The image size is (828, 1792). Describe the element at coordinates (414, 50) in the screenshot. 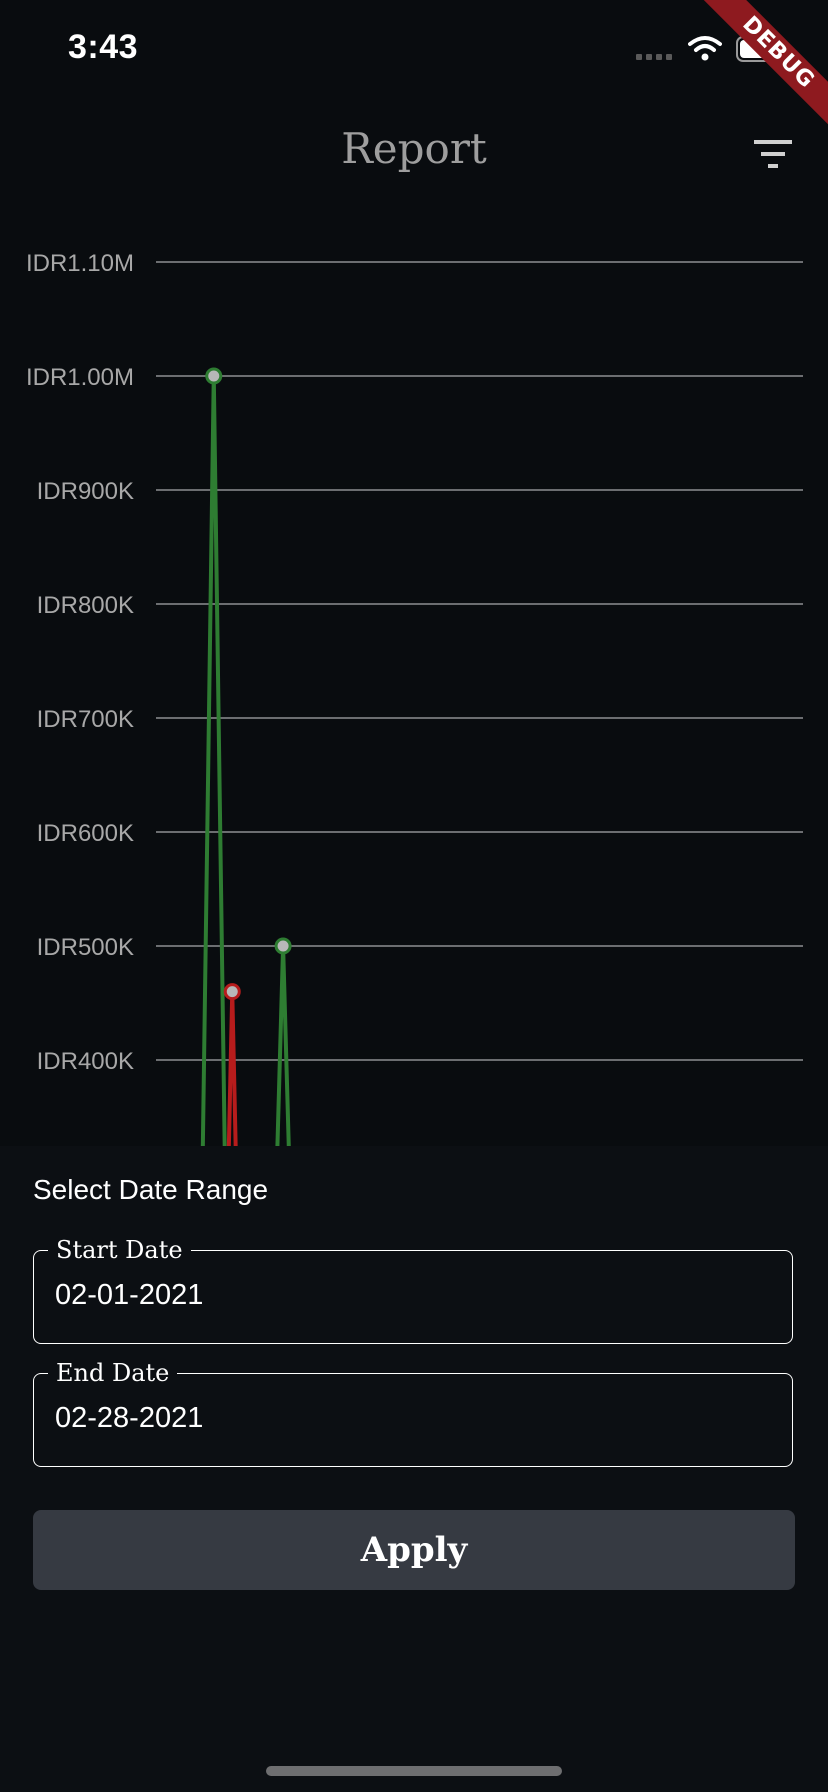

I see `status-bar: 3:43` at that location.